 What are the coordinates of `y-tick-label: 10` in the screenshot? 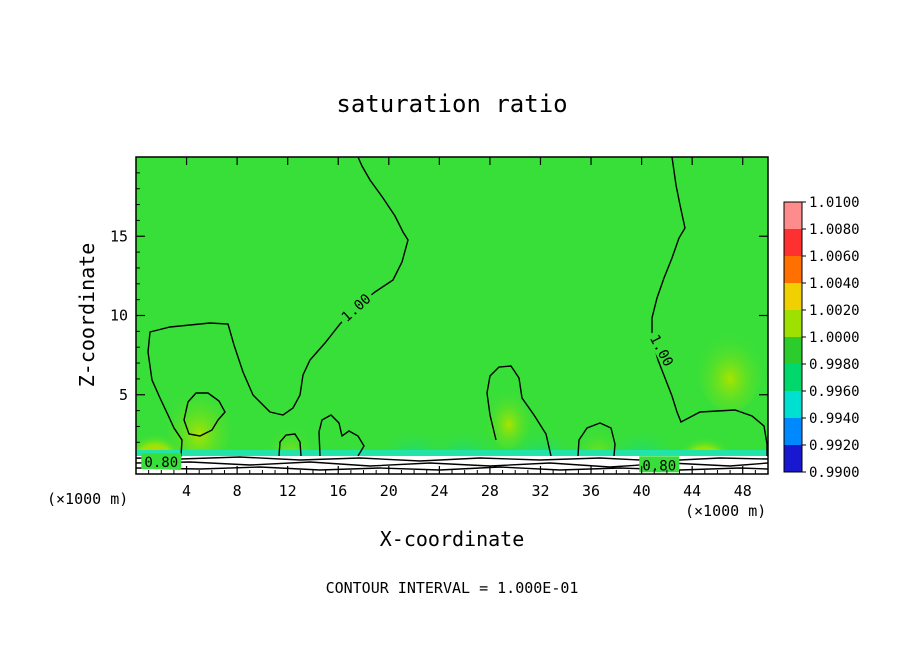 It's located at (119, 316).